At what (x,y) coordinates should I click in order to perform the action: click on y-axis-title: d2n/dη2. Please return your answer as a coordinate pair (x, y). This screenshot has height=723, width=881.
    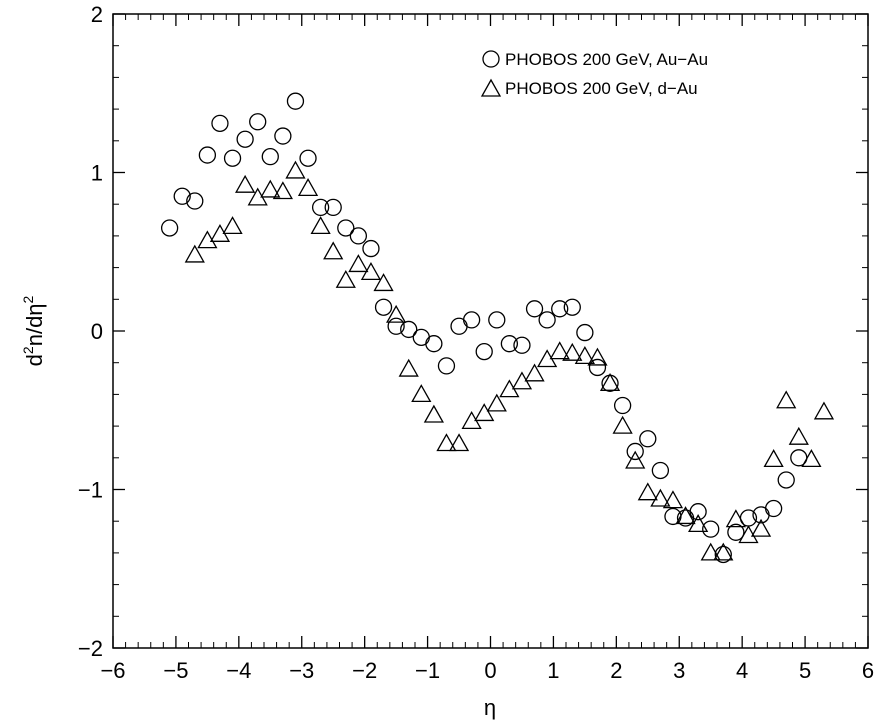
    Looking at the image, I should click on (33, 330).